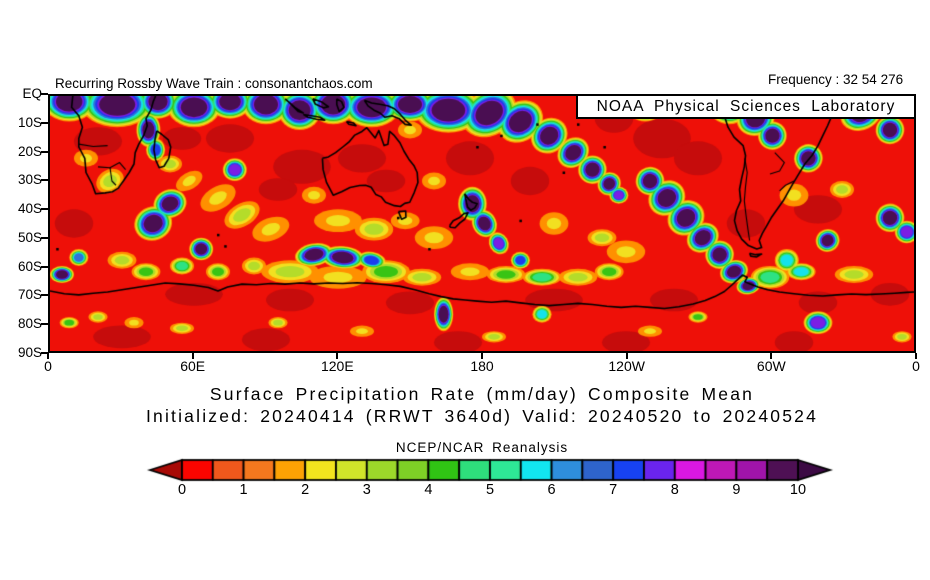  I want to click on y-axis-tick-label: 60S, so click(29, 266).